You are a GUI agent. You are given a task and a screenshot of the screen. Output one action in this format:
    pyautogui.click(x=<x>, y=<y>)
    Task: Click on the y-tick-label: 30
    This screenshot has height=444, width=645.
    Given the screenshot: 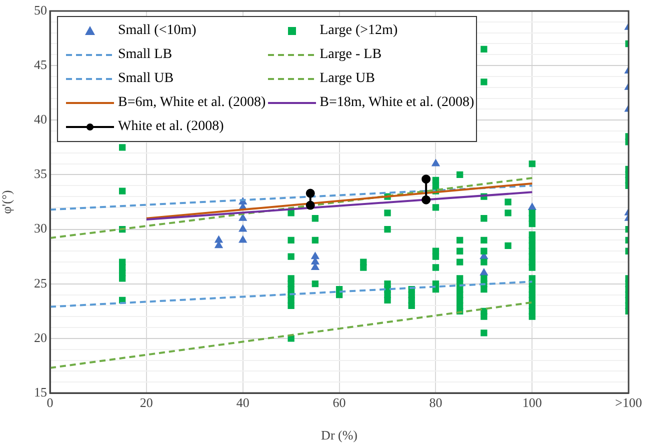 What is the action you would take?
    pyautogui.click(x=40, y=228)
    